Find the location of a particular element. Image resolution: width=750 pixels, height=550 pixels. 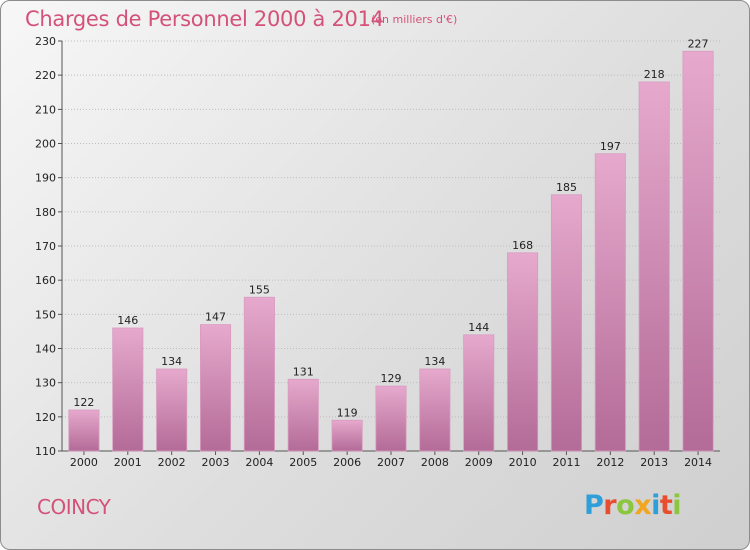

x-tick-label: 2008 is located at coordinates (435, 462).